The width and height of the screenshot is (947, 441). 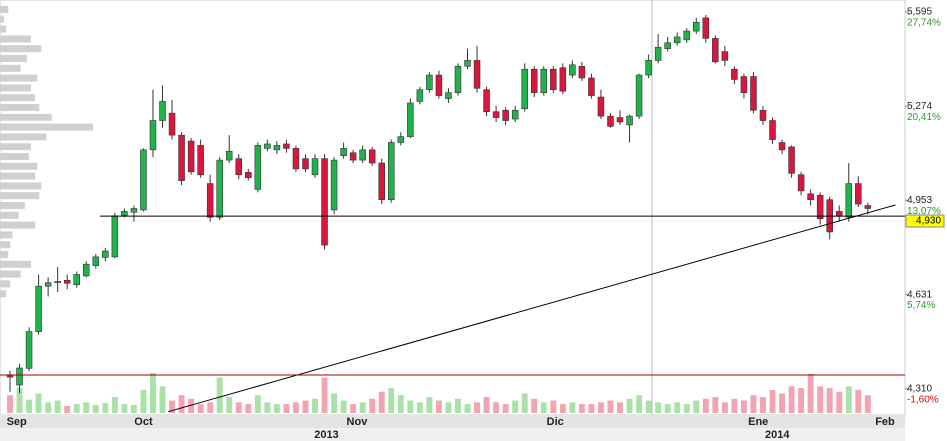 What do you see at coordinates (452, 421) in the screenshot?
I see `month-axis` at bounding box center [452, 421].